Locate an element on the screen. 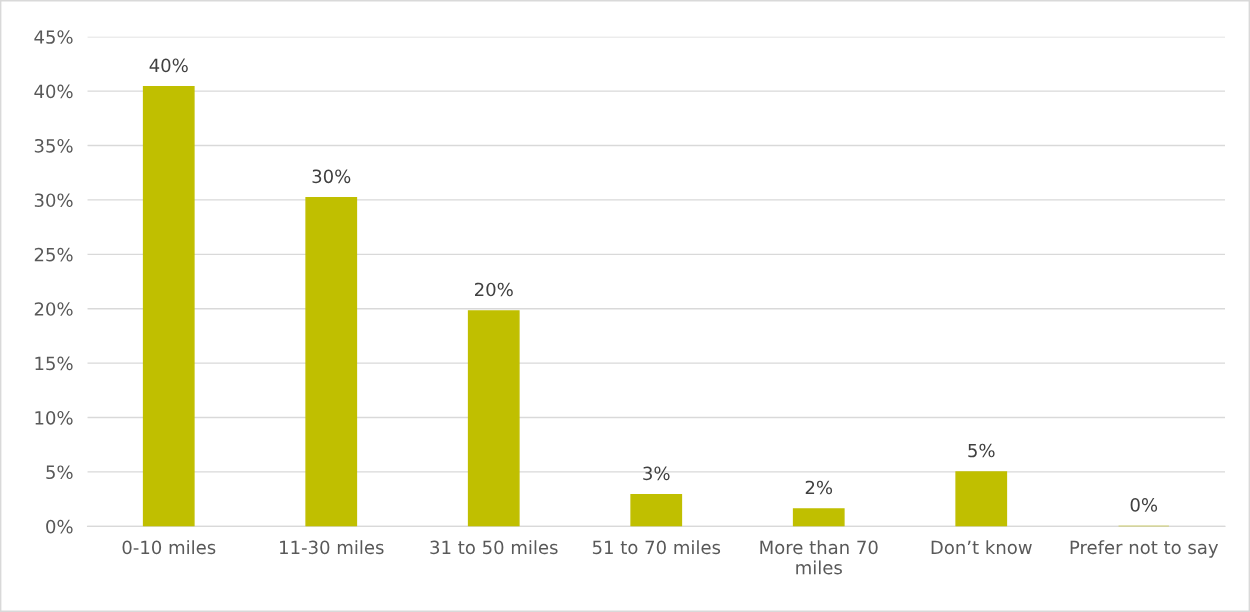  data-label: 2% is located at coordinates (819, 487).